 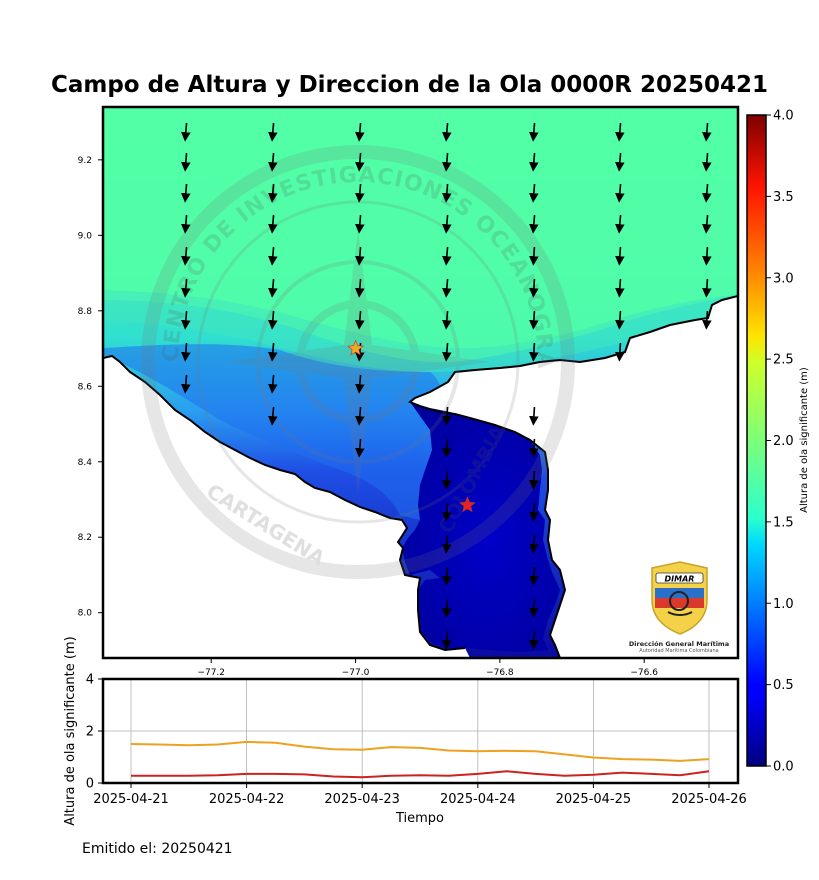 I want to click on map-xtick-label: −77.2, so click(x=211, y=673).